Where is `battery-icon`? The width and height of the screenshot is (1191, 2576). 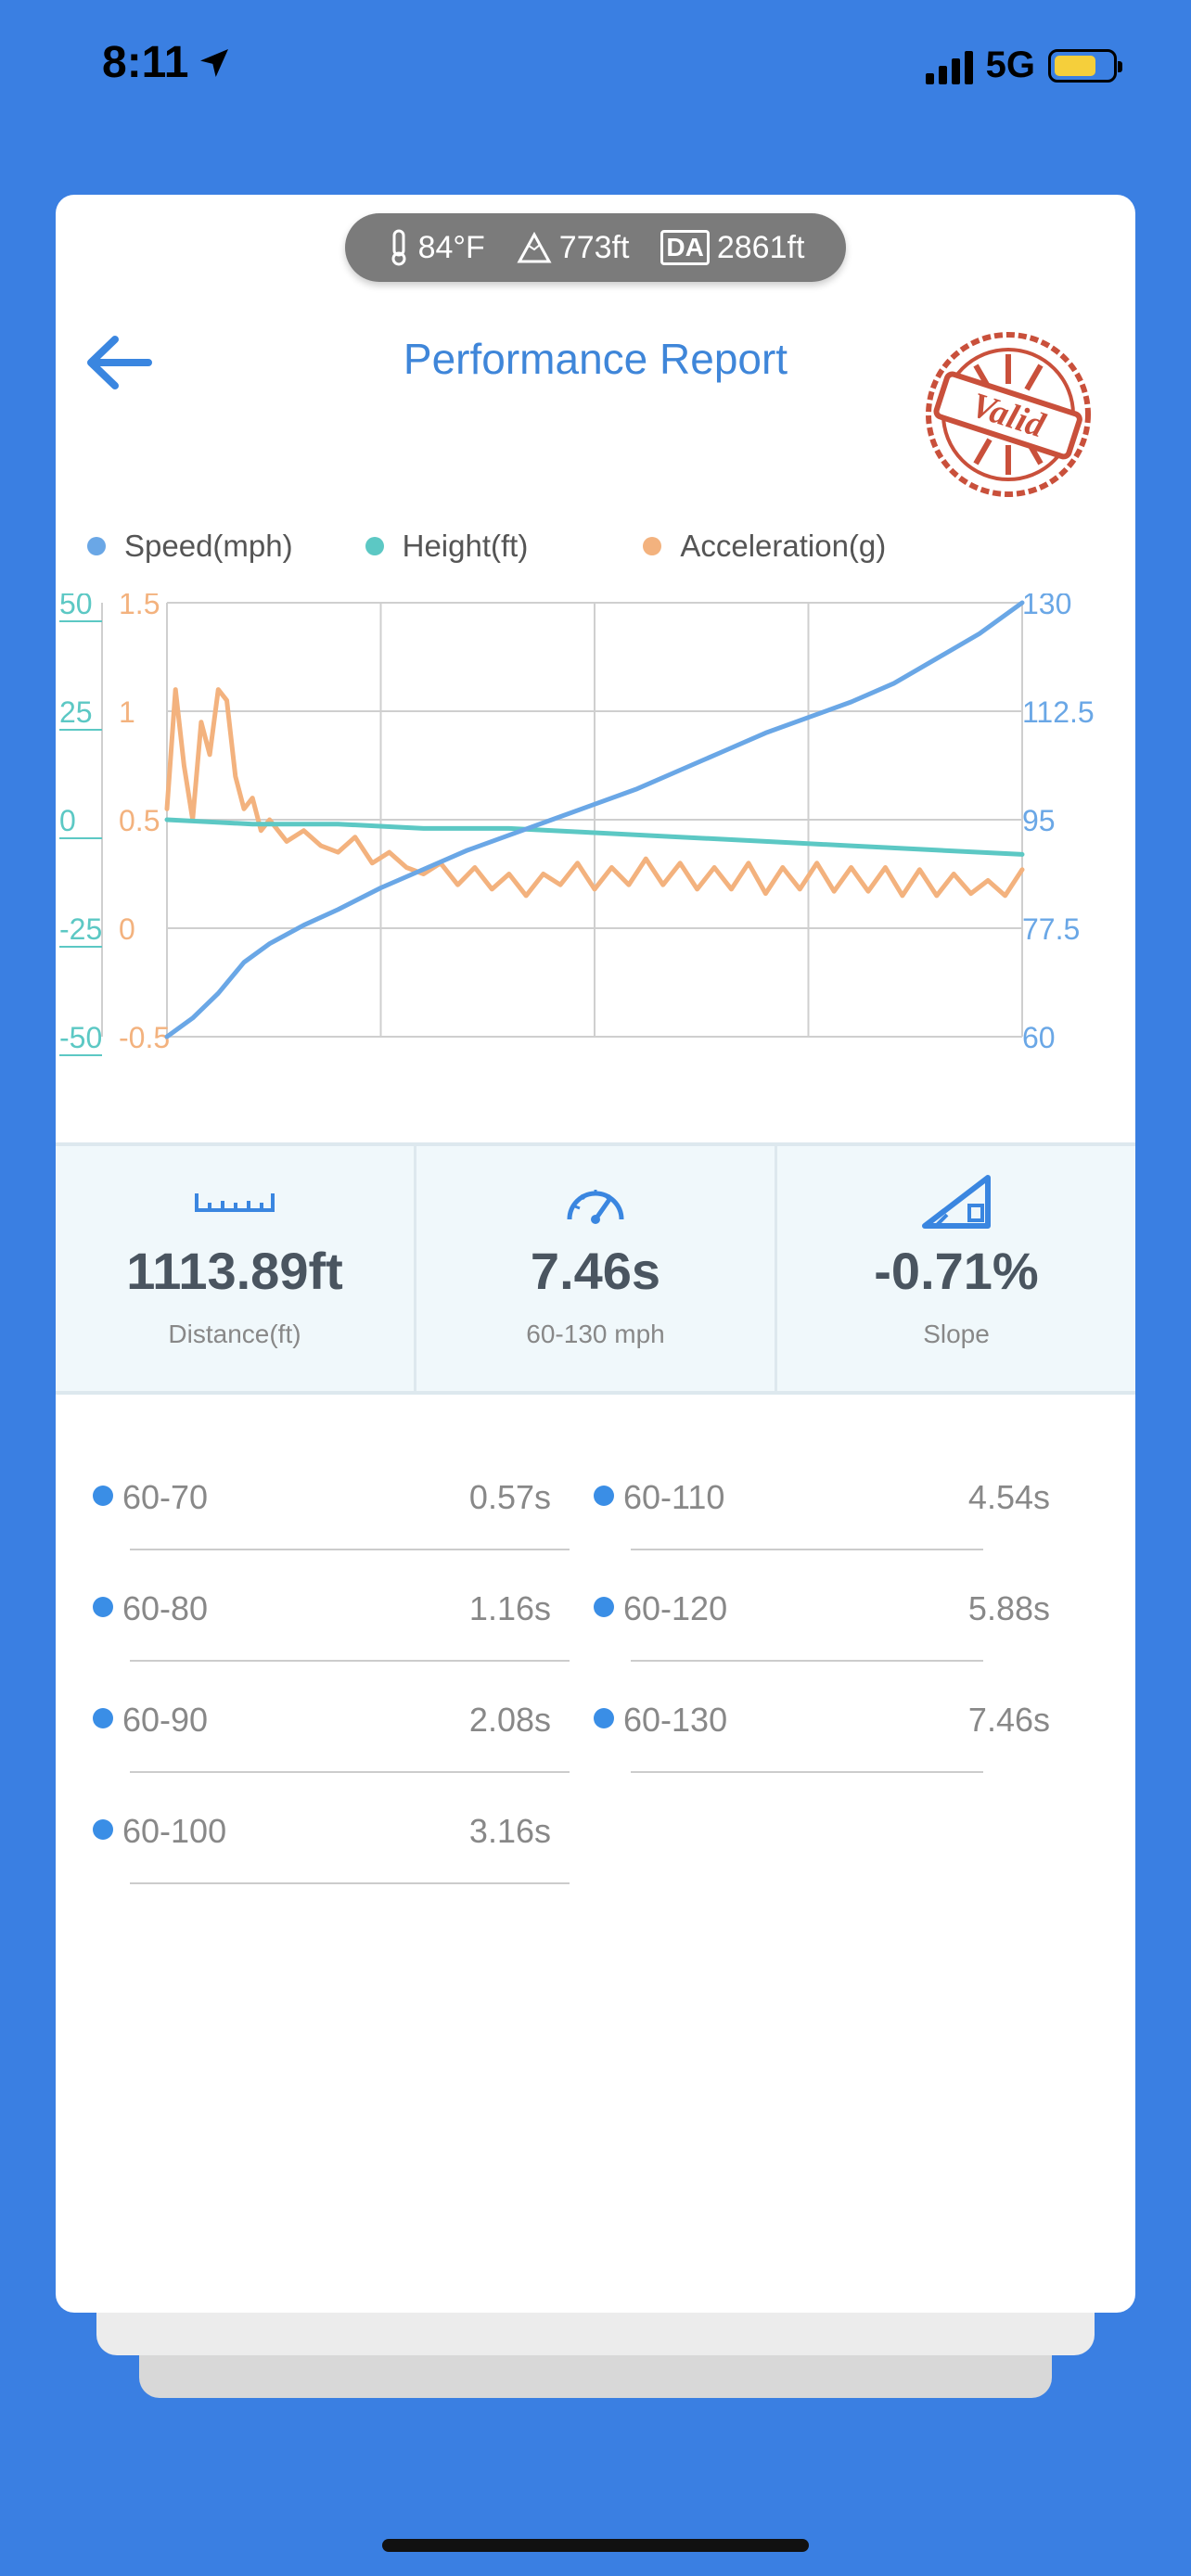 battery-icon is located at coordinates (1085, 66).